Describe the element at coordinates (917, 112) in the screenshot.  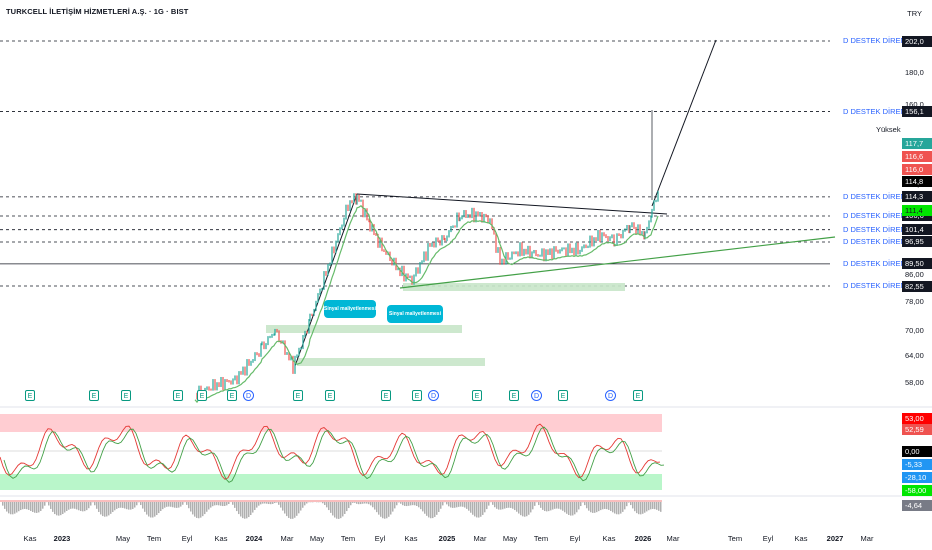
I see `level-price-tag: 156,1` at that location.